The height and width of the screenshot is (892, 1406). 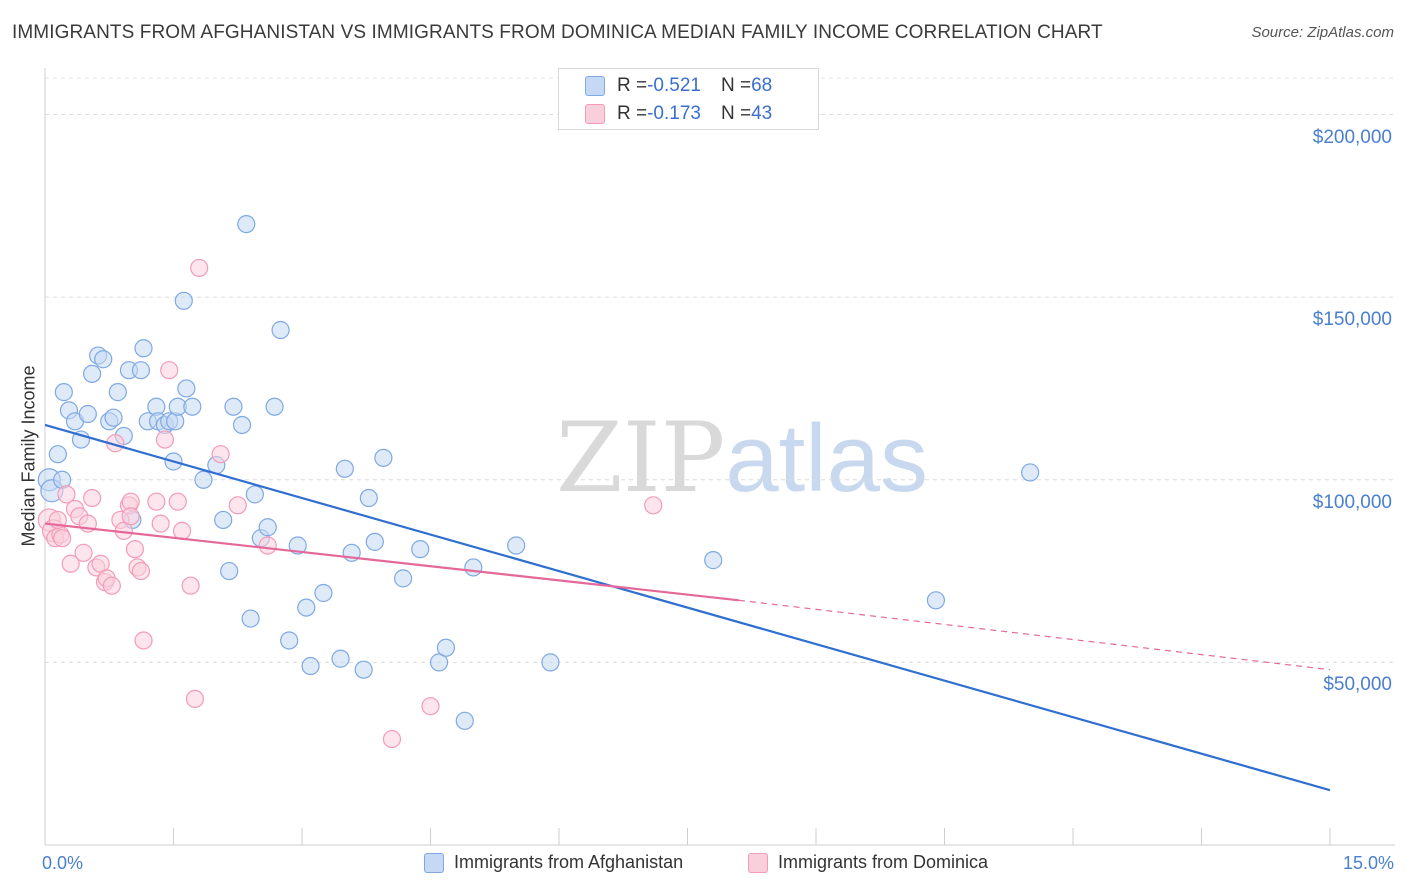 I want to click on watermark: ZIPatlas, so click(x=742, y=458).